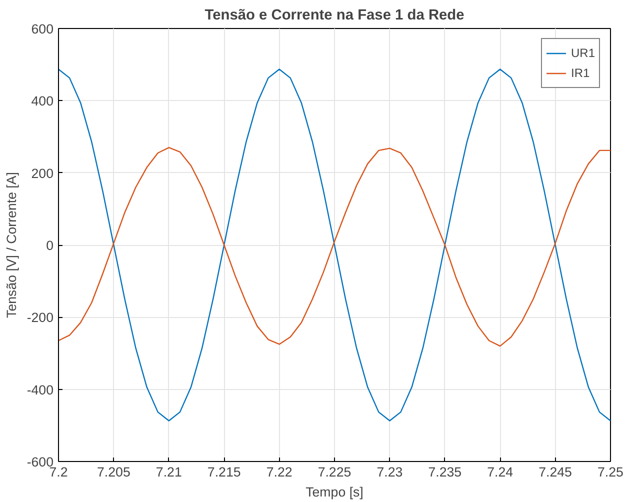  I want to click on chart-title: Tensão e Corrente na Fase 1 da Rede, so click(334, 16).